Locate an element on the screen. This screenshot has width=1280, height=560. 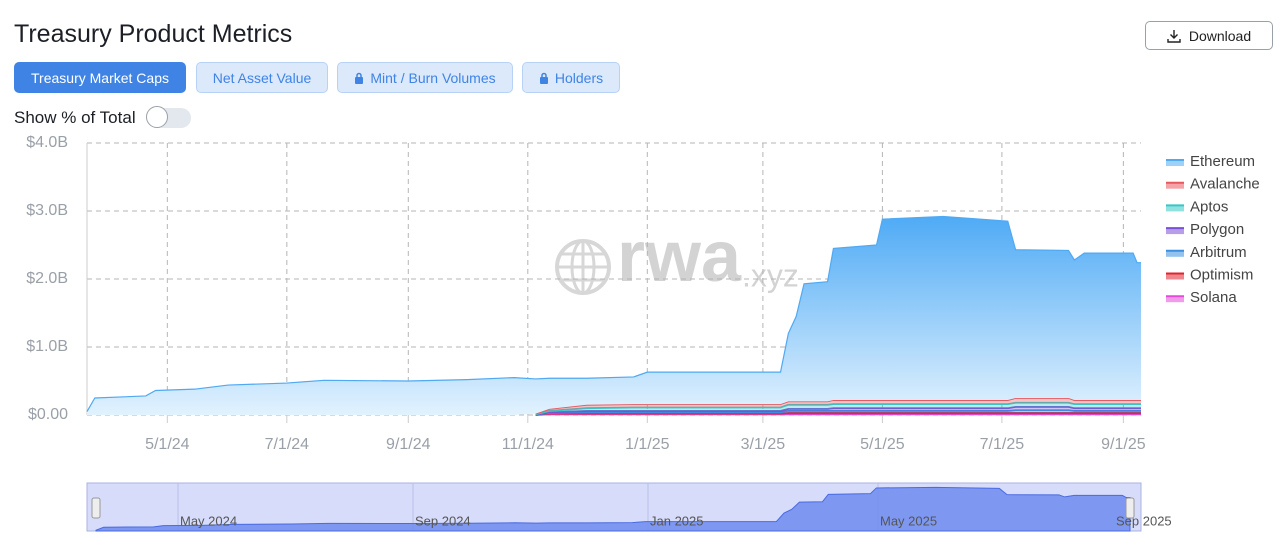
toggle-switch is located at coordinates (168, 117).